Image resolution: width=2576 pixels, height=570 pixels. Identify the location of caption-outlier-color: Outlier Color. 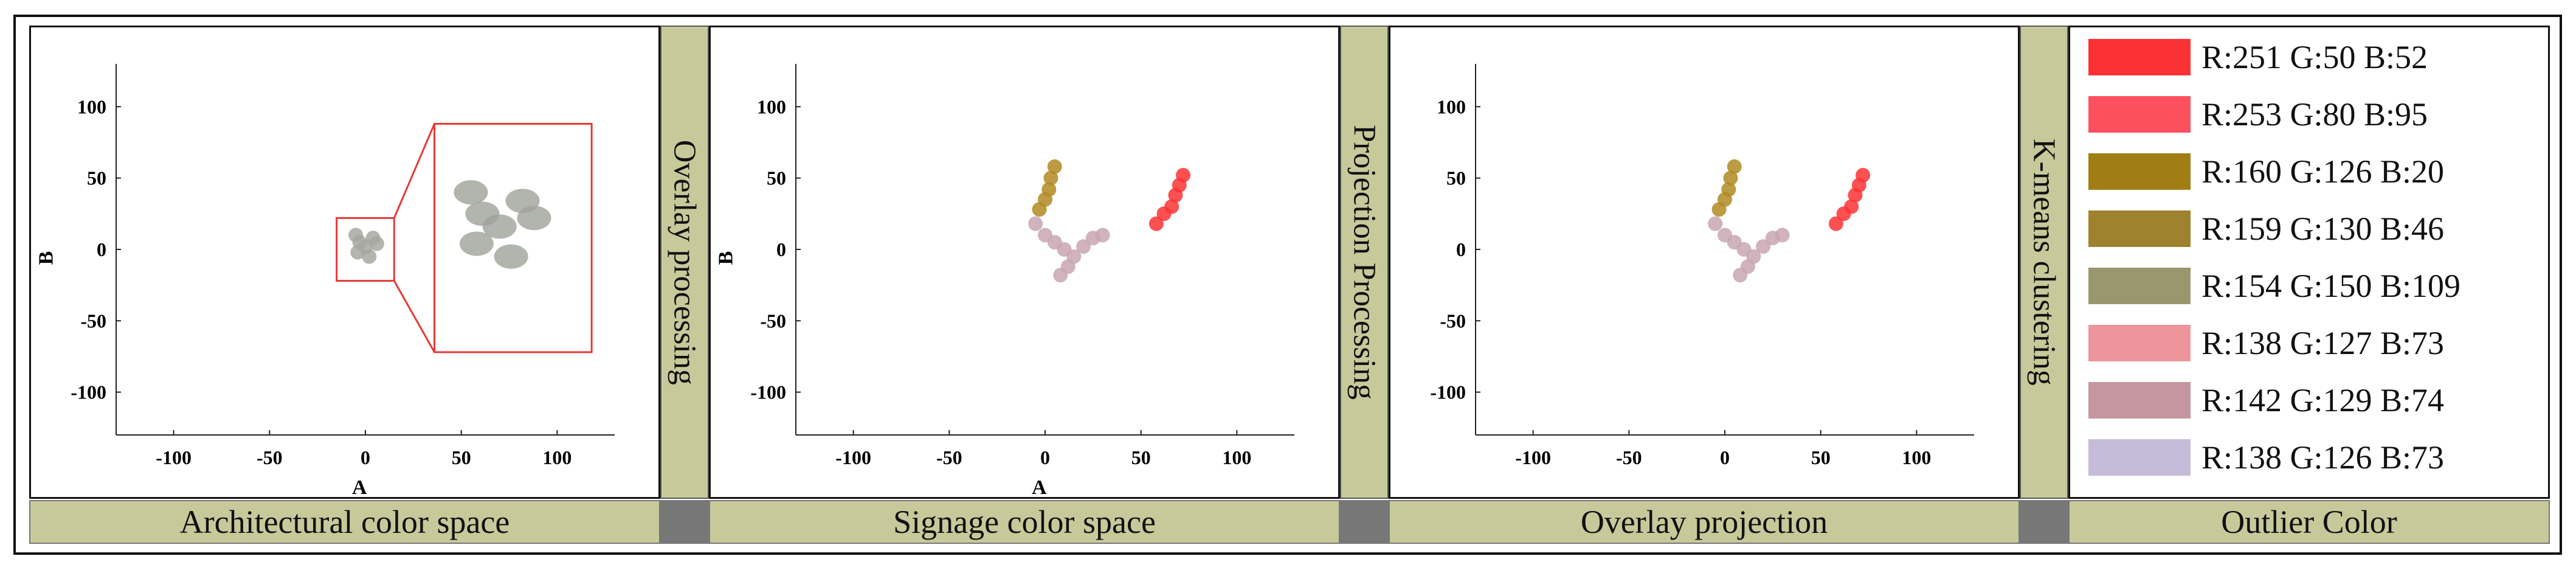
(2309, 522).